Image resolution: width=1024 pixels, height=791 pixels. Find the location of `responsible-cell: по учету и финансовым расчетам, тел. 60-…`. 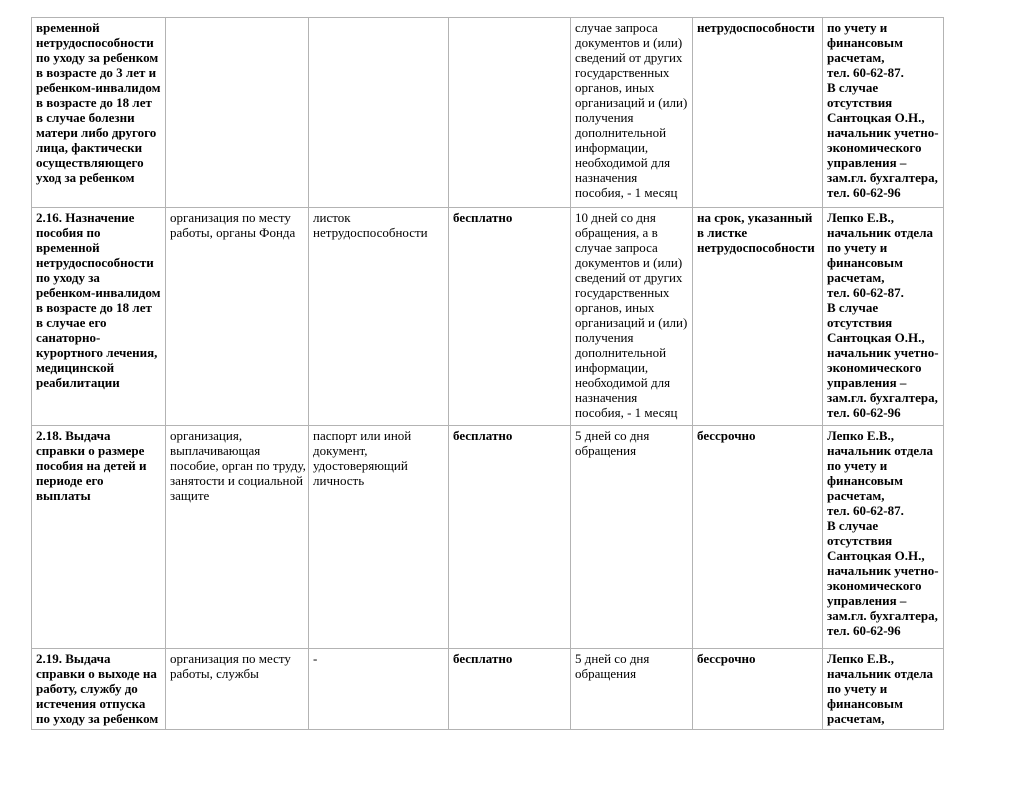

responsible-cell: по учету и финансовым расчетам, тел. 60-… is located at coordinates (883, 112).